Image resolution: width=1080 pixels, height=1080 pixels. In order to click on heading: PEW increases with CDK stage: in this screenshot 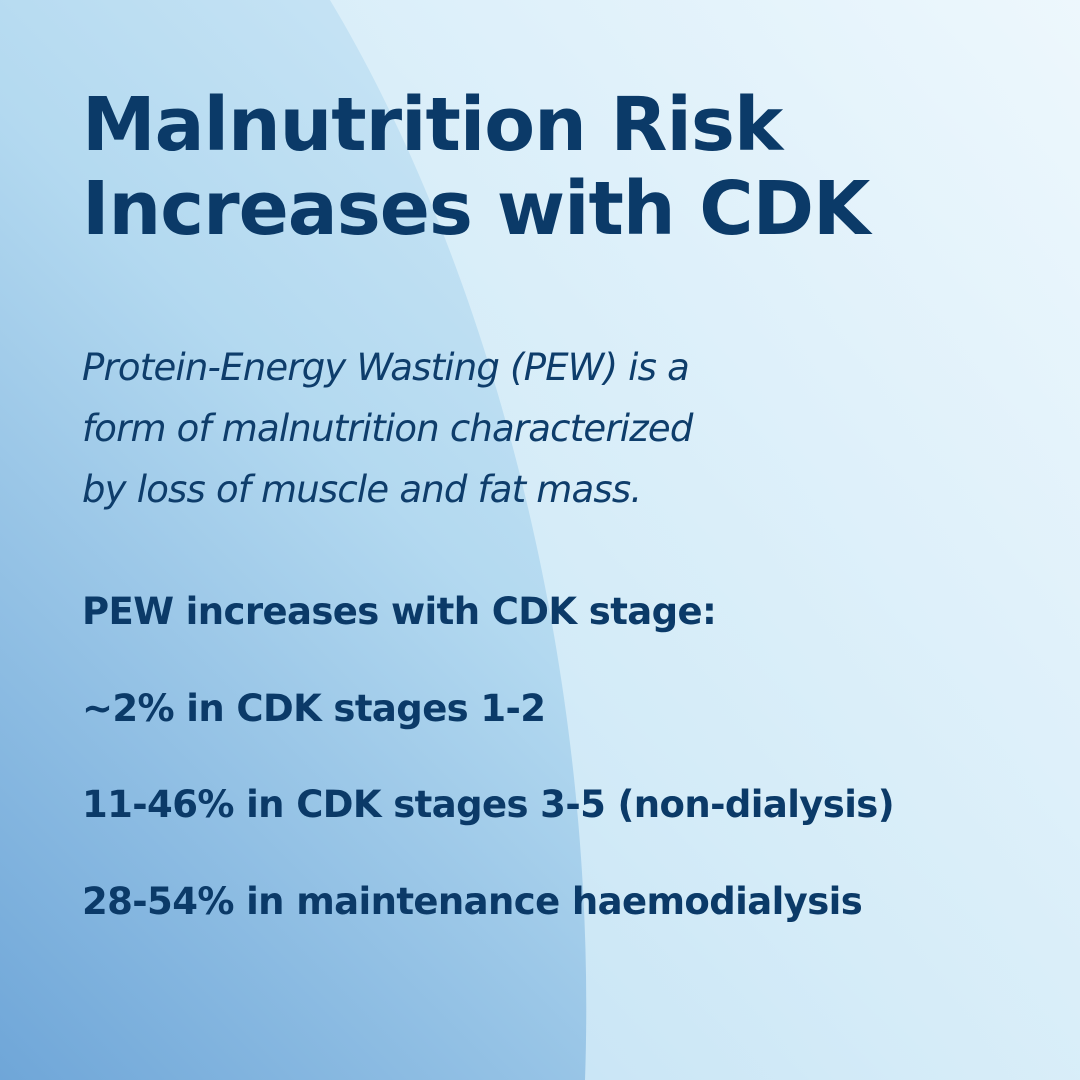, I will do `click(399, 611)`.